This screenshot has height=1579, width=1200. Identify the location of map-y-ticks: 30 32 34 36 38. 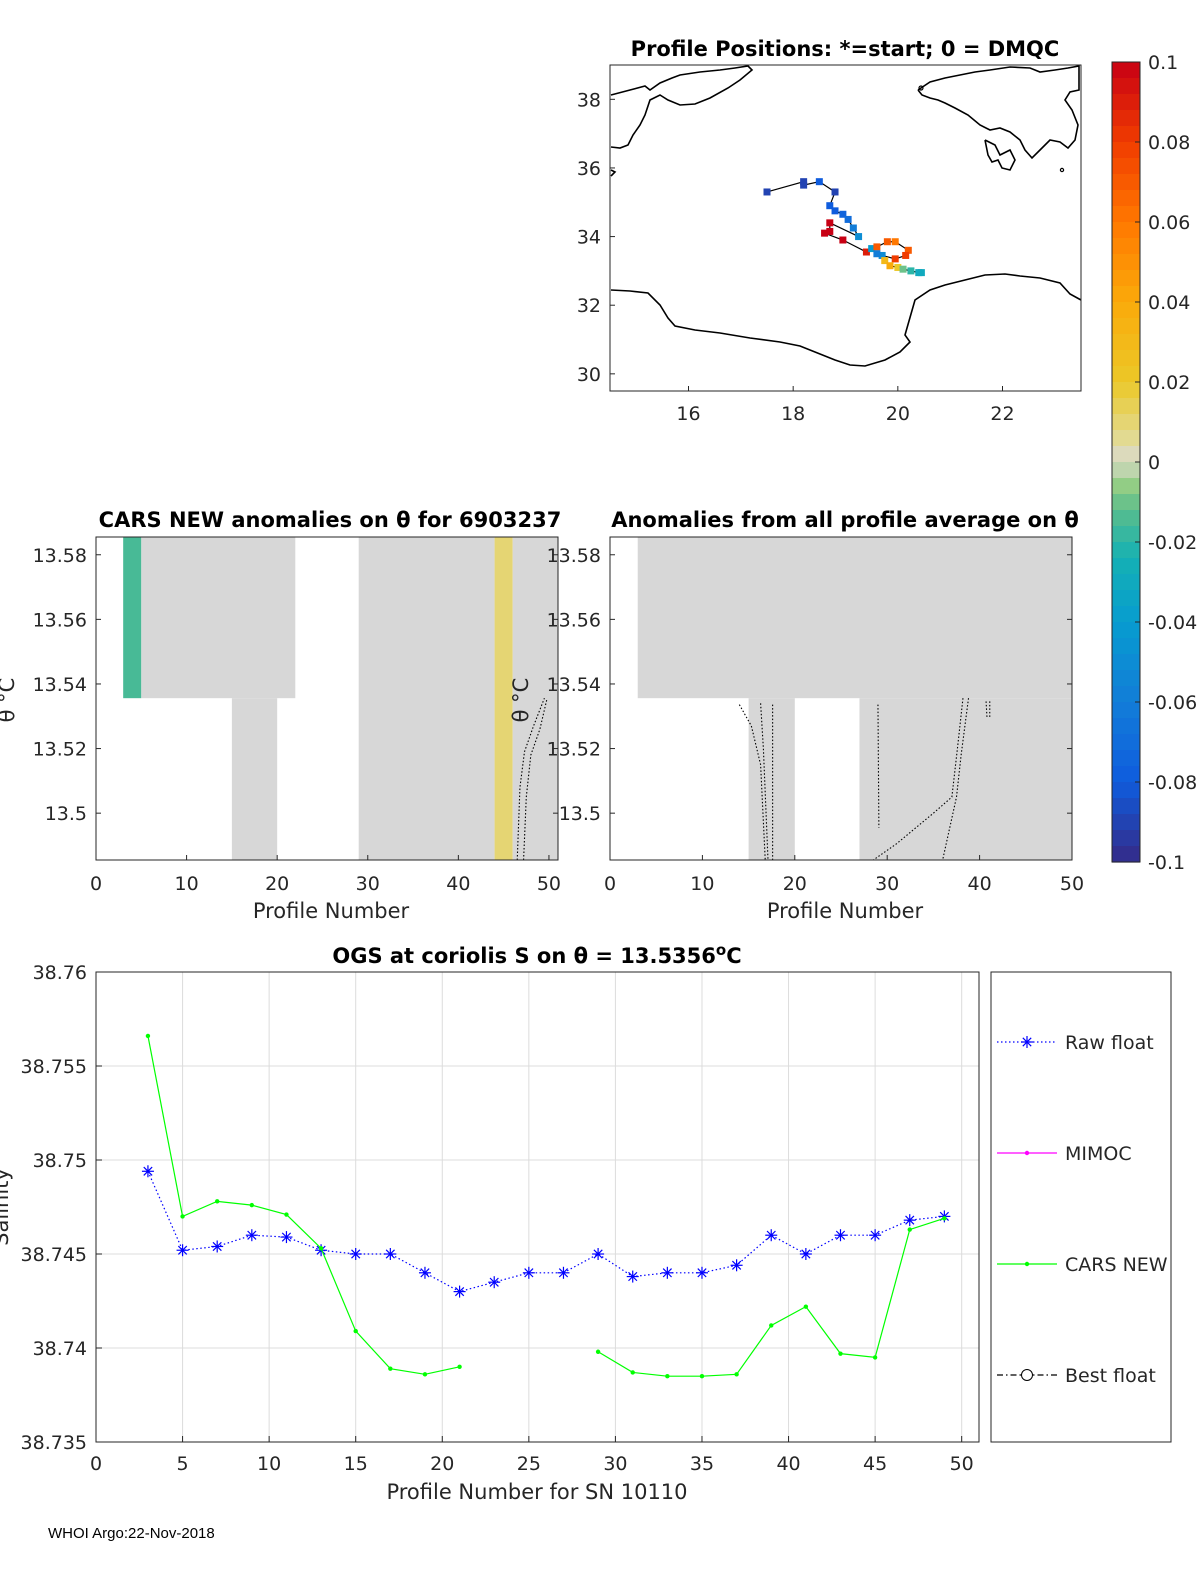
(596, 237).